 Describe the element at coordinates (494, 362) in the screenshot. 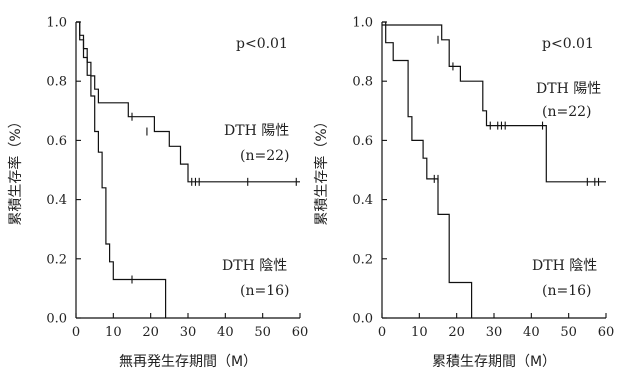

I see `x-axis-title: 累積生存期間（M）` at that location.